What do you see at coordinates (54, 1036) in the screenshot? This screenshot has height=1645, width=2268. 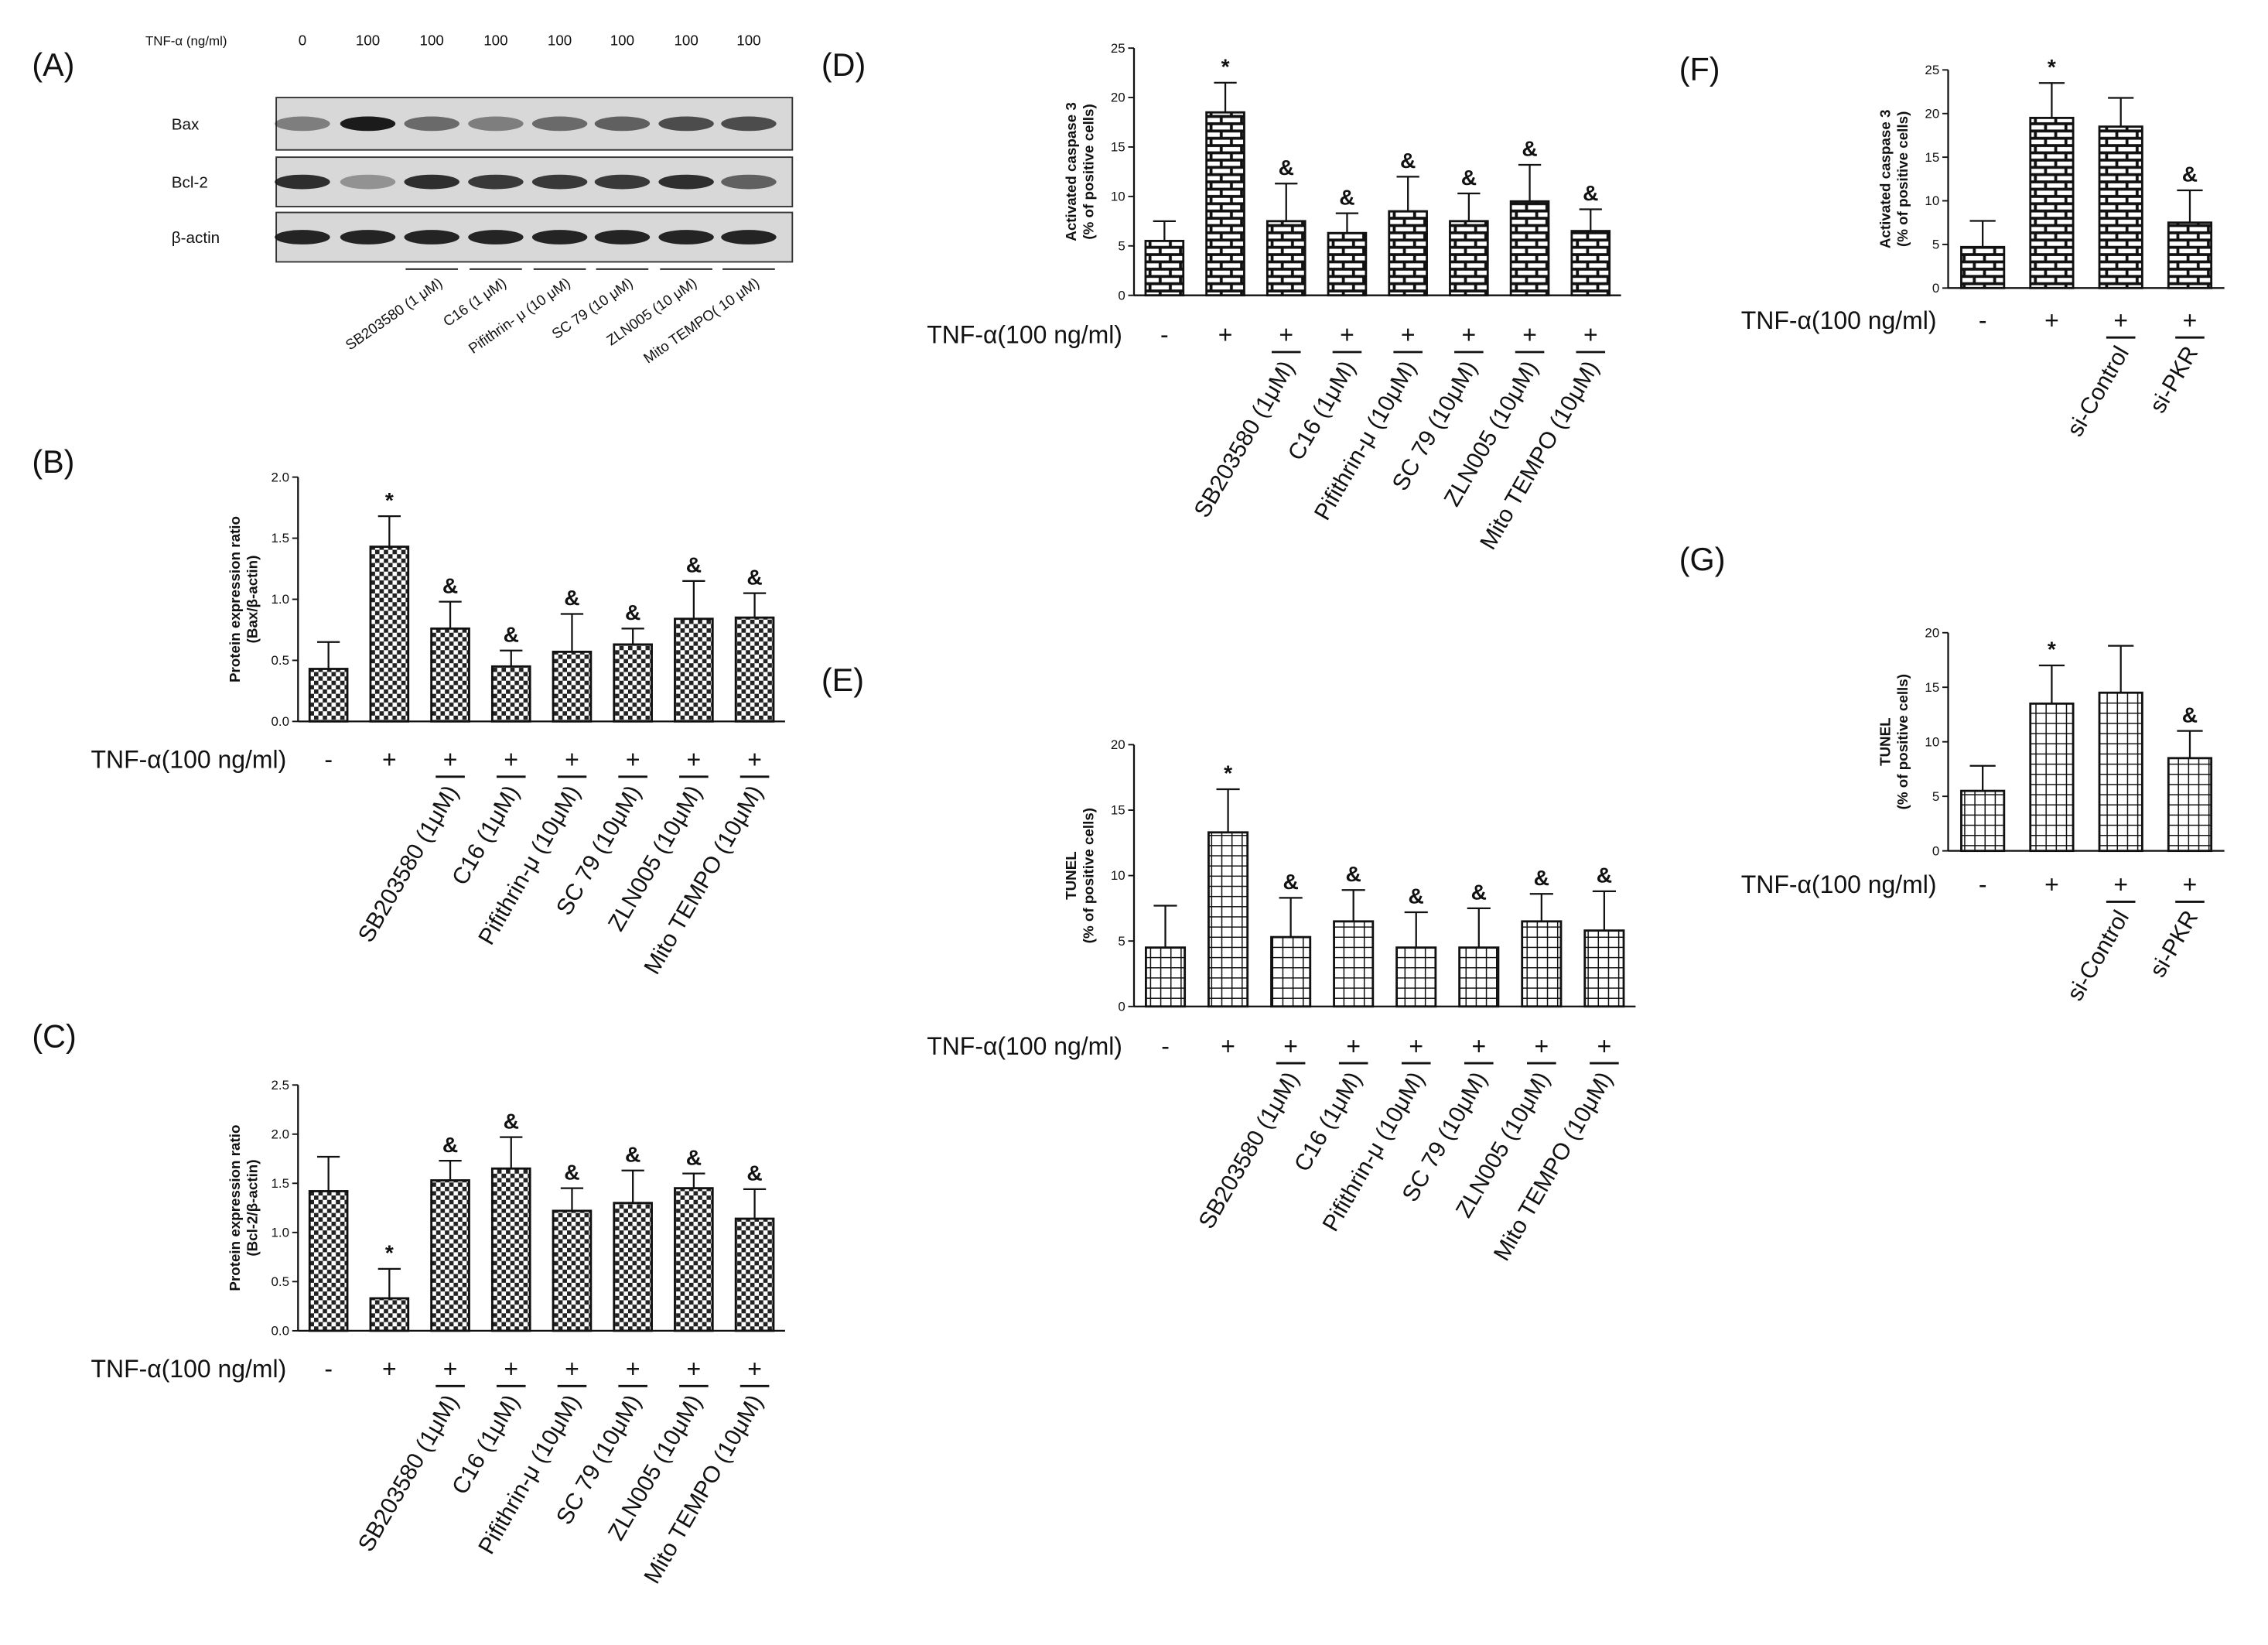 I see `panel-label: (C)` at bounding box center [54, 1036].